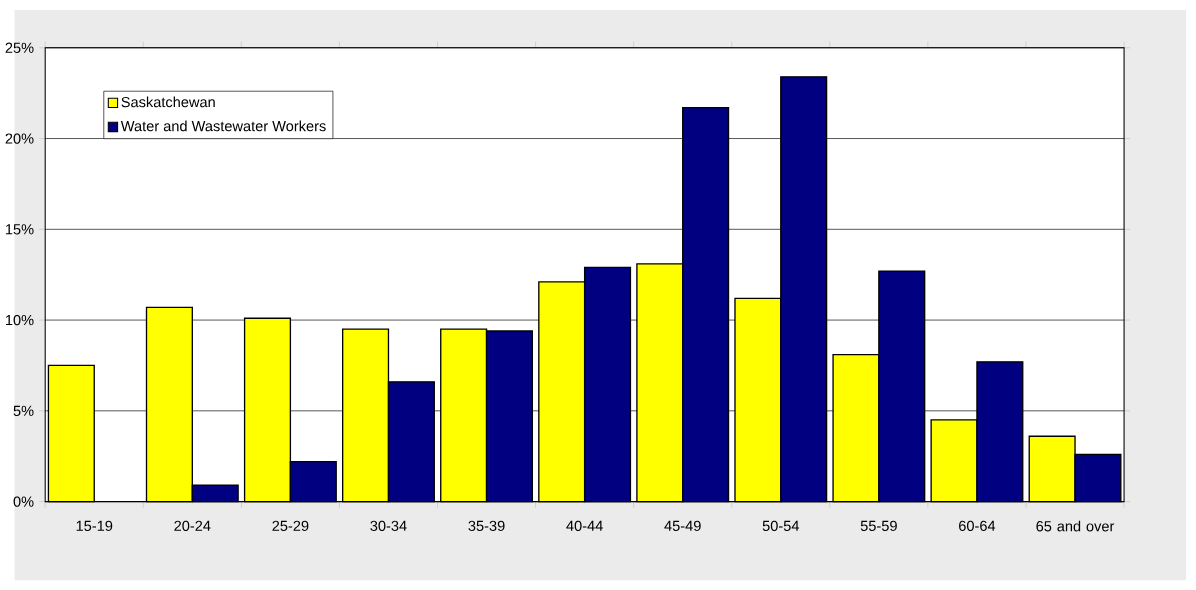  Describe the element at coordinates (584, 525) in the screenshot. I see `x-tick-label: 40-44` at that location.